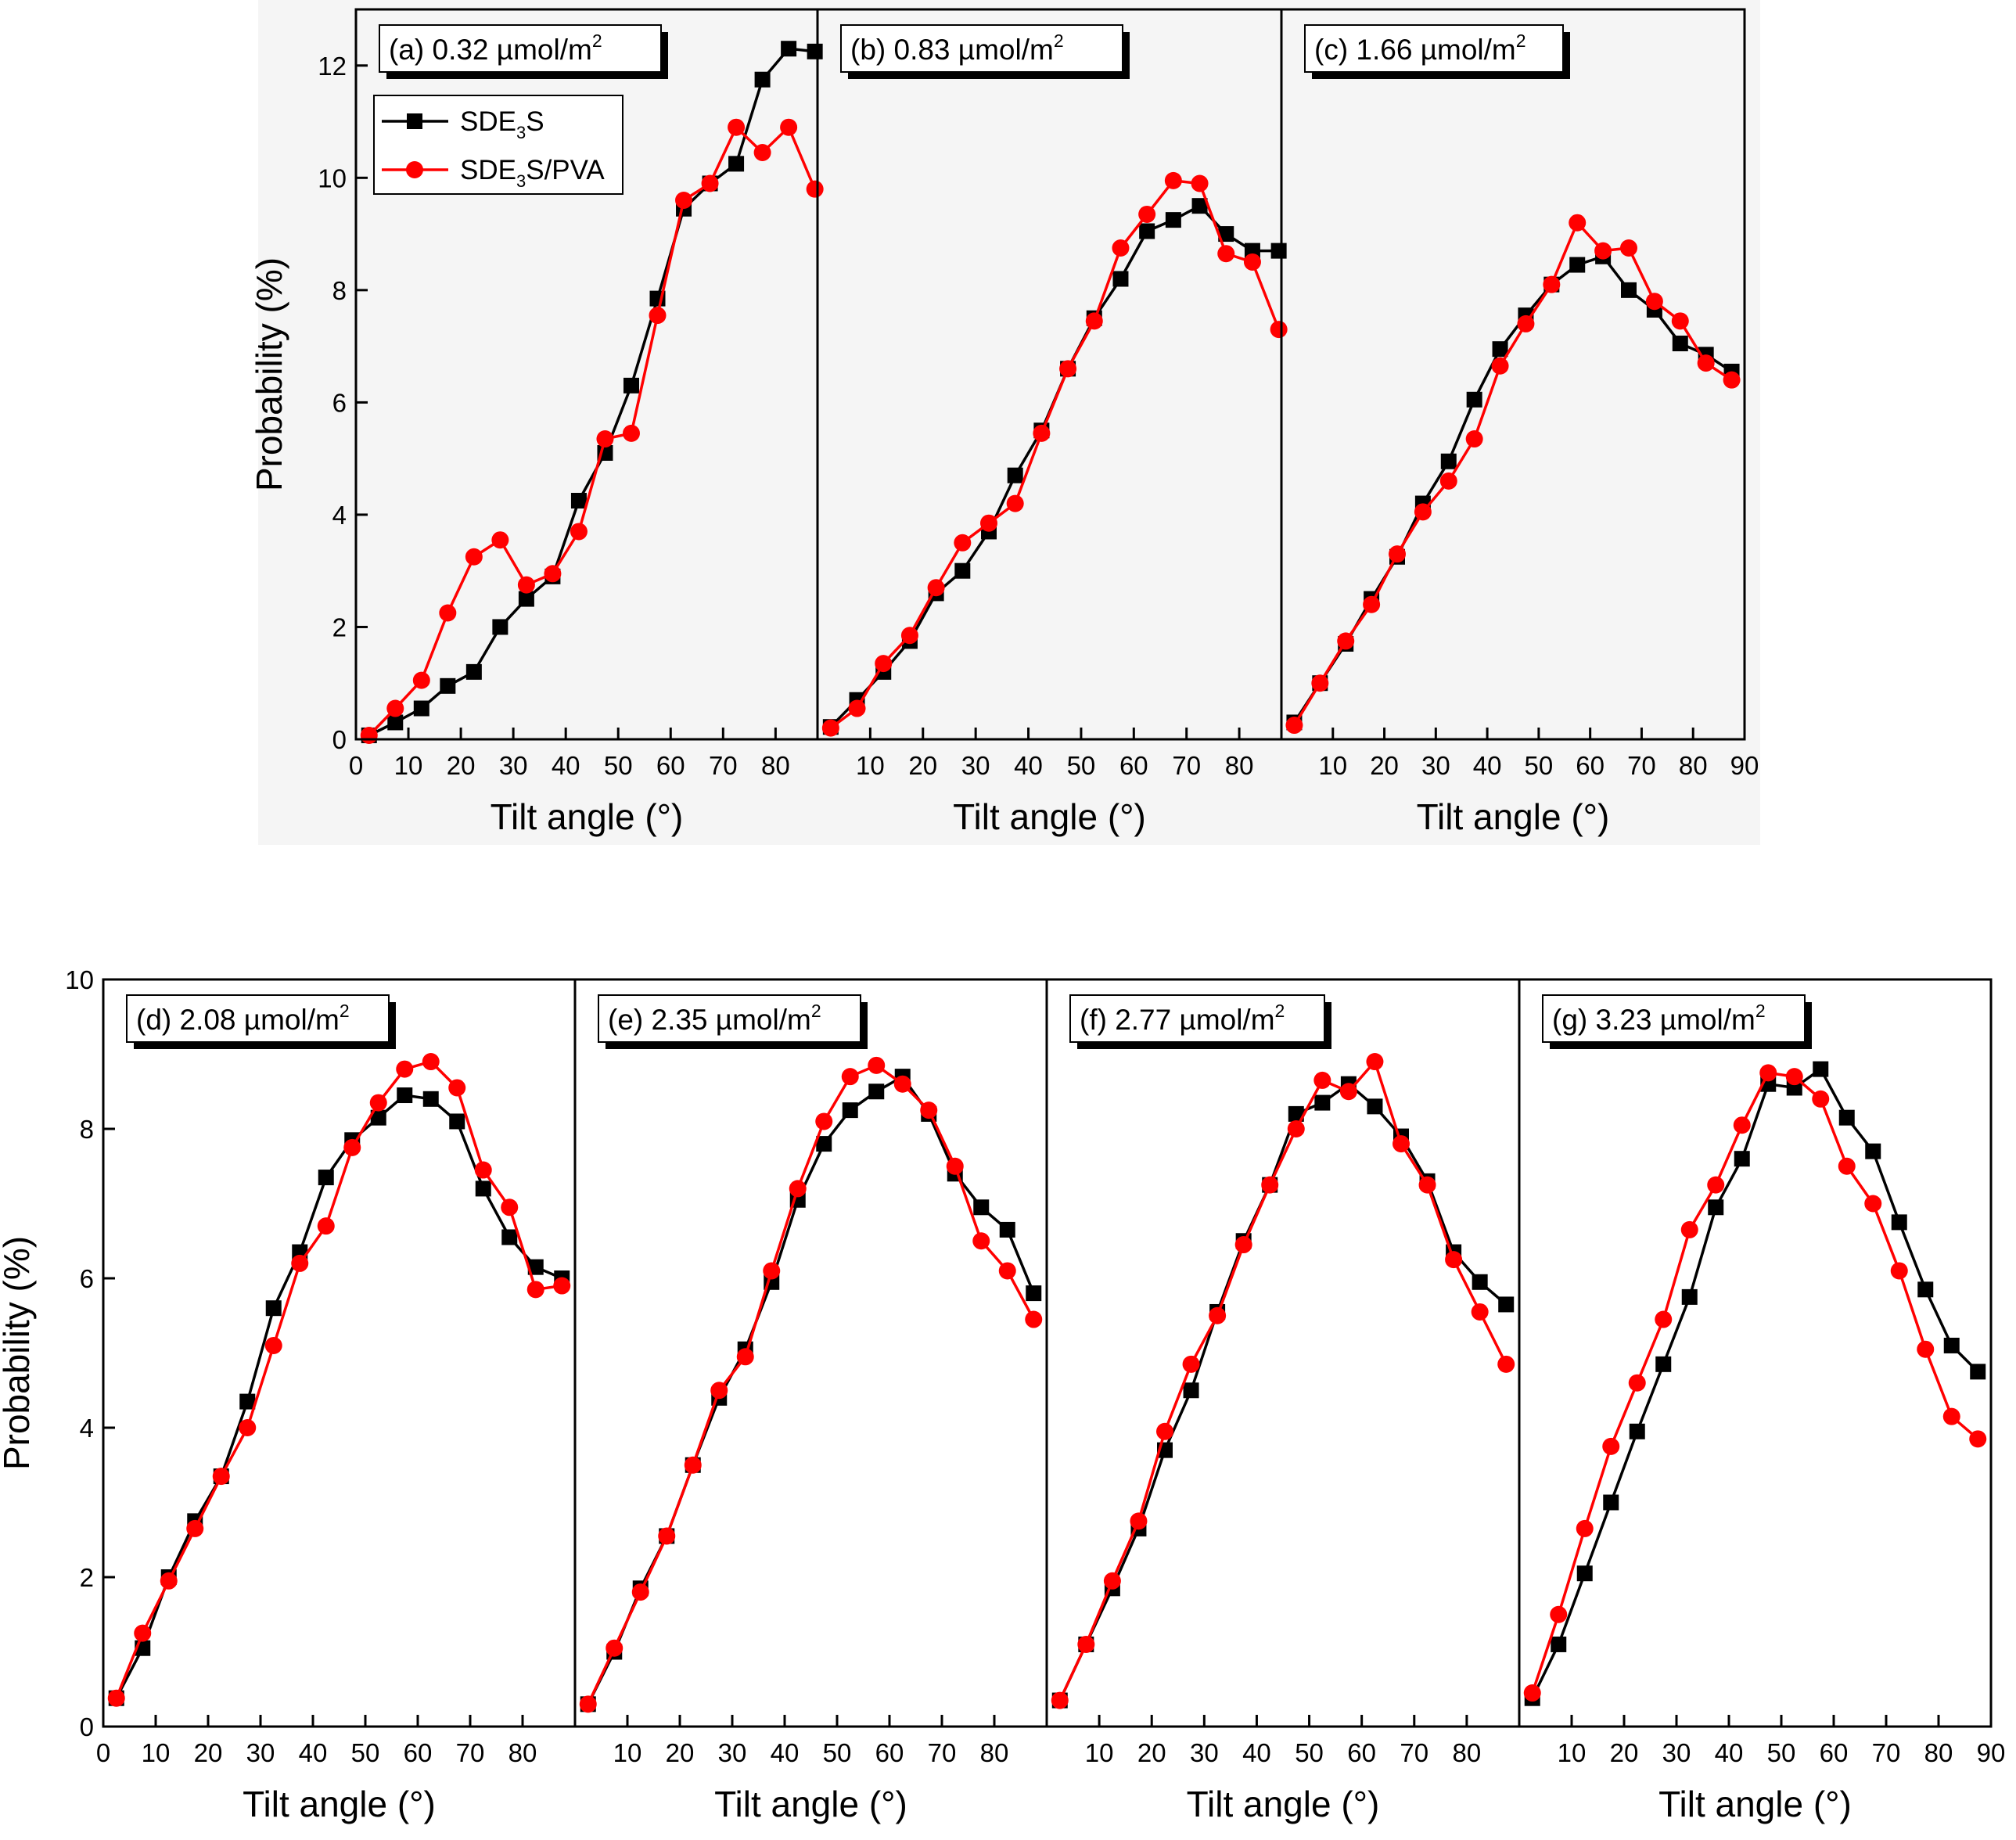 This screenshot has height=1840, width=2016. I want to click on y-tick-label: 6, so click(87, 1278).